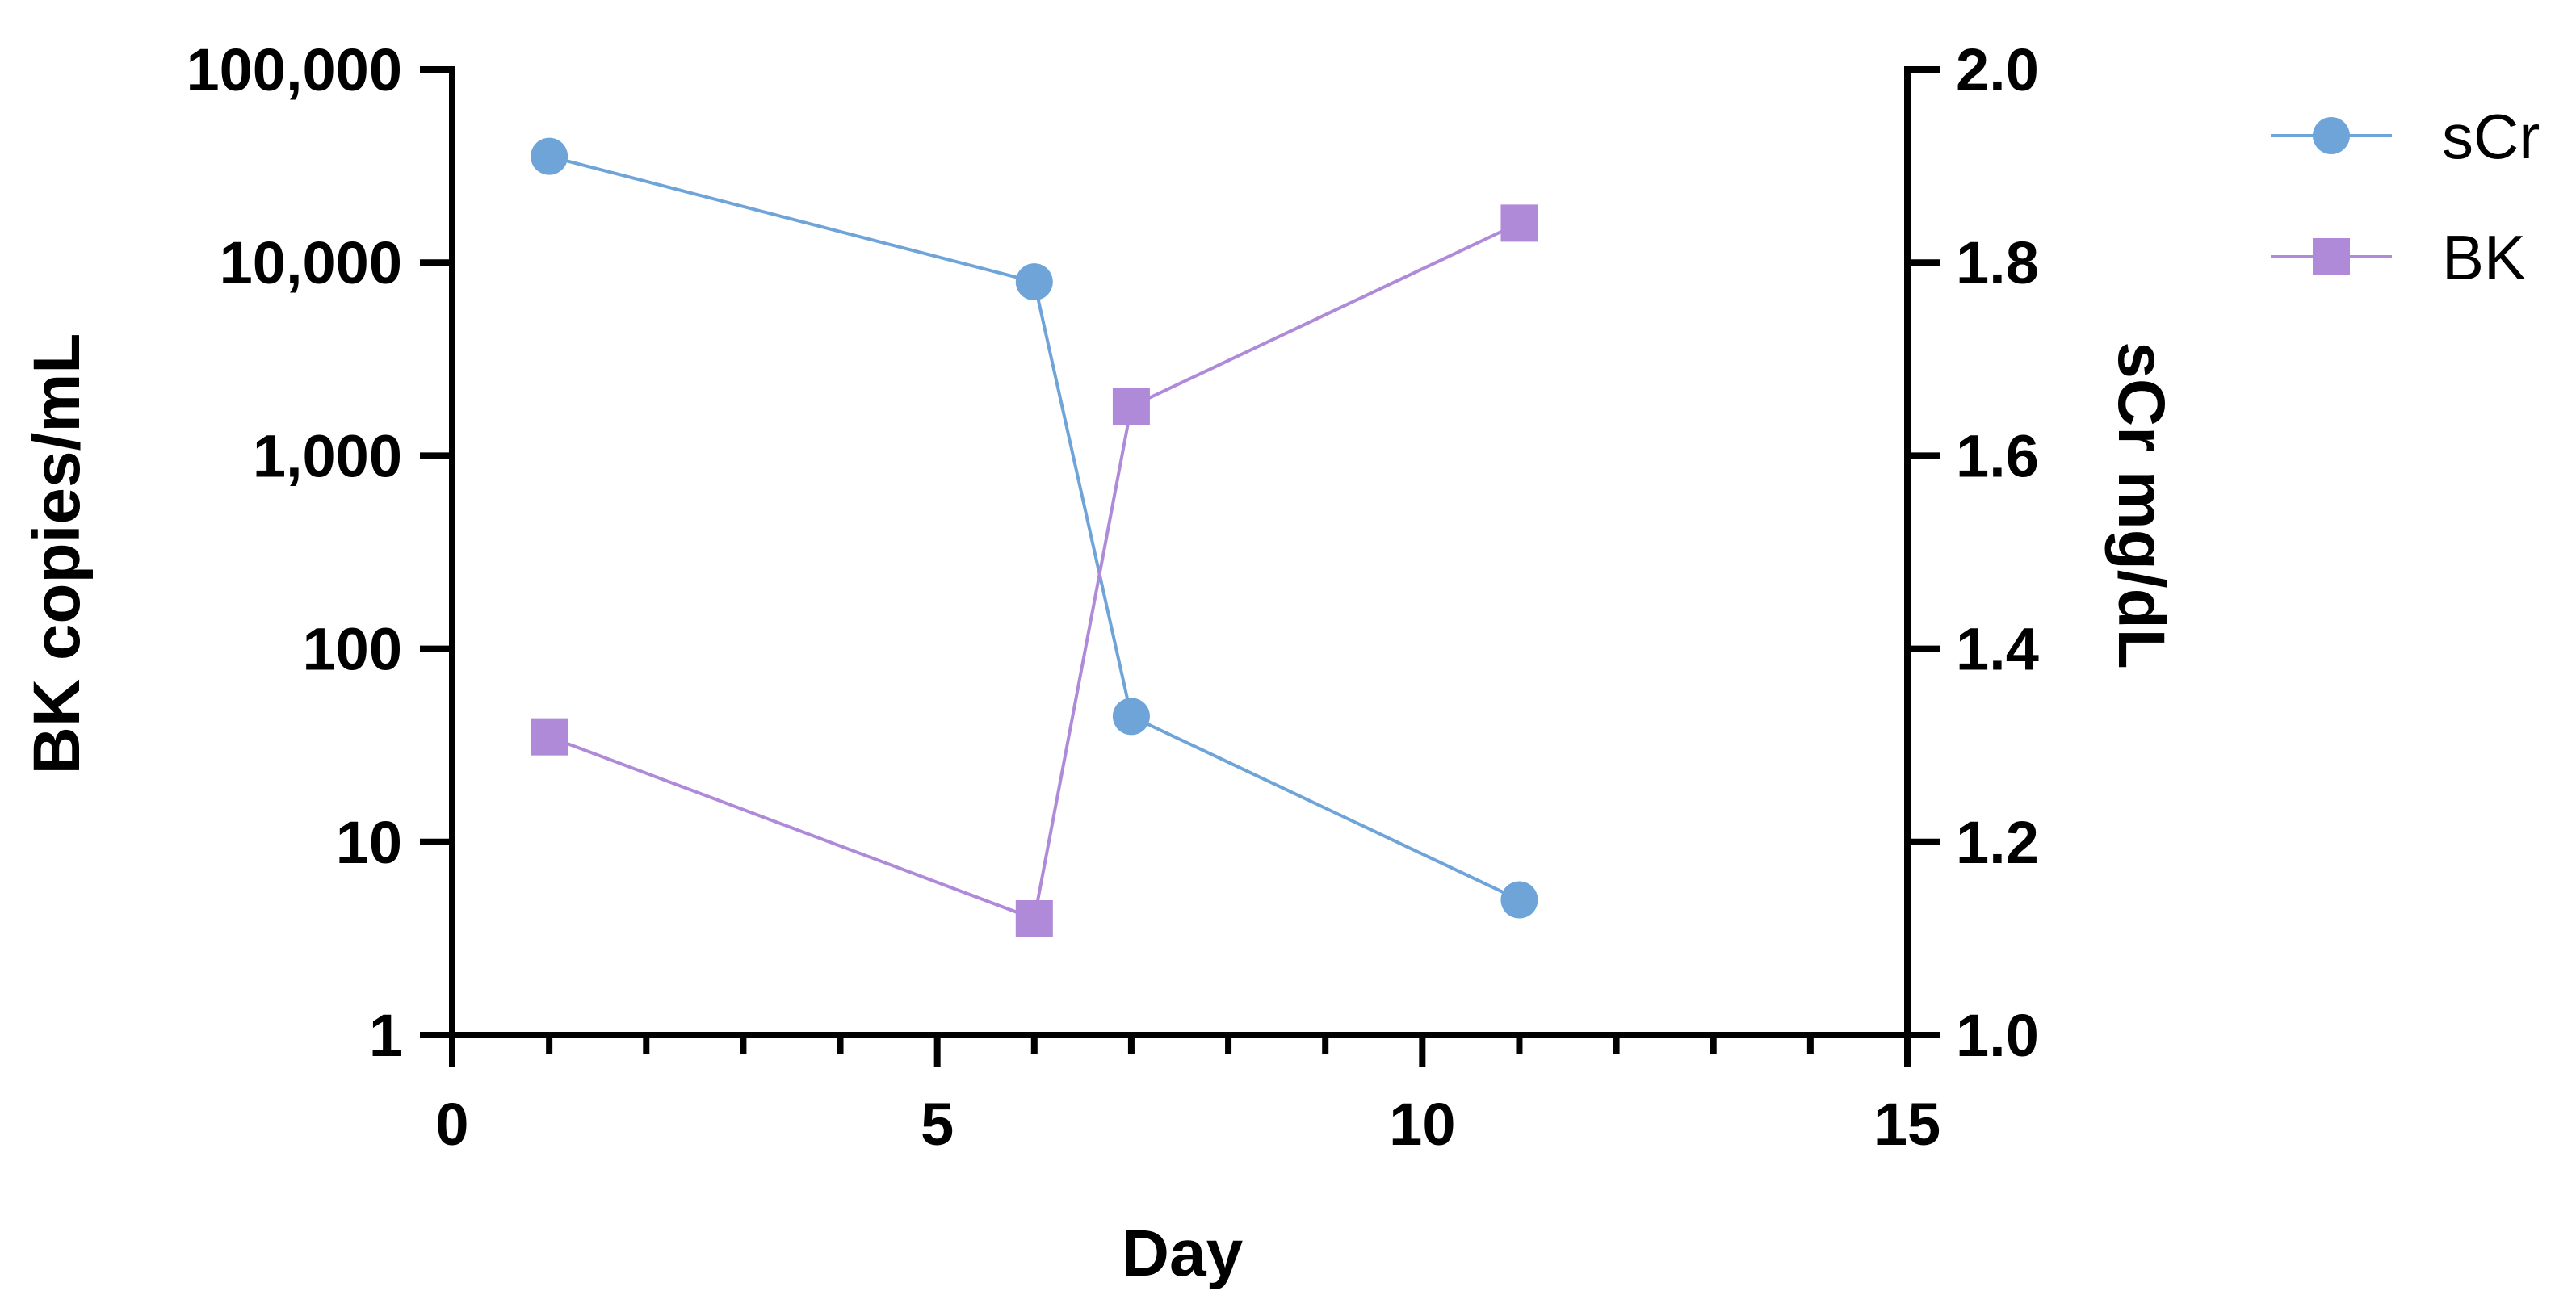  I want to click on right-y-tick-label: 1.8, so click(1998, 262).